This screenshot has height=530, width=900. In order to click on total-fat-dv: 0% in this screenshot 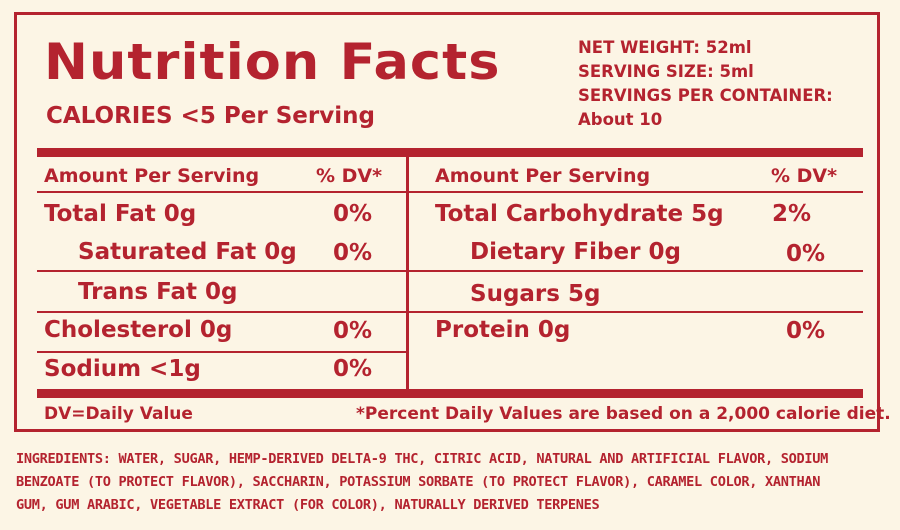, I will do `click(353, 214)`.